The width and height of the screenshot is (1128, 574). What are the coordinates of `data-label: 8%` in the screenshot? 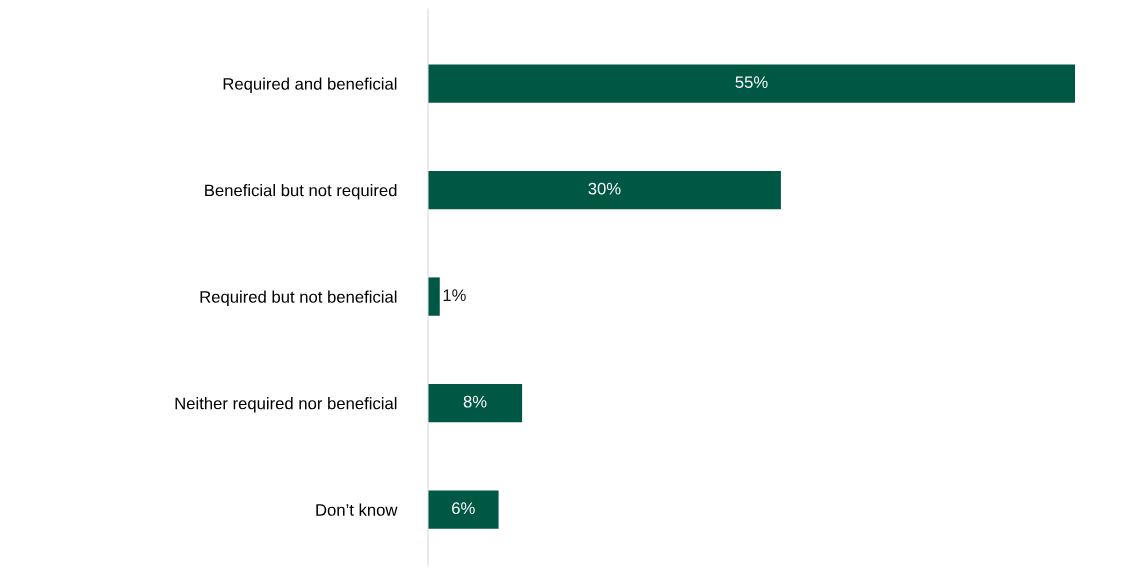 It's located at (475, 401).